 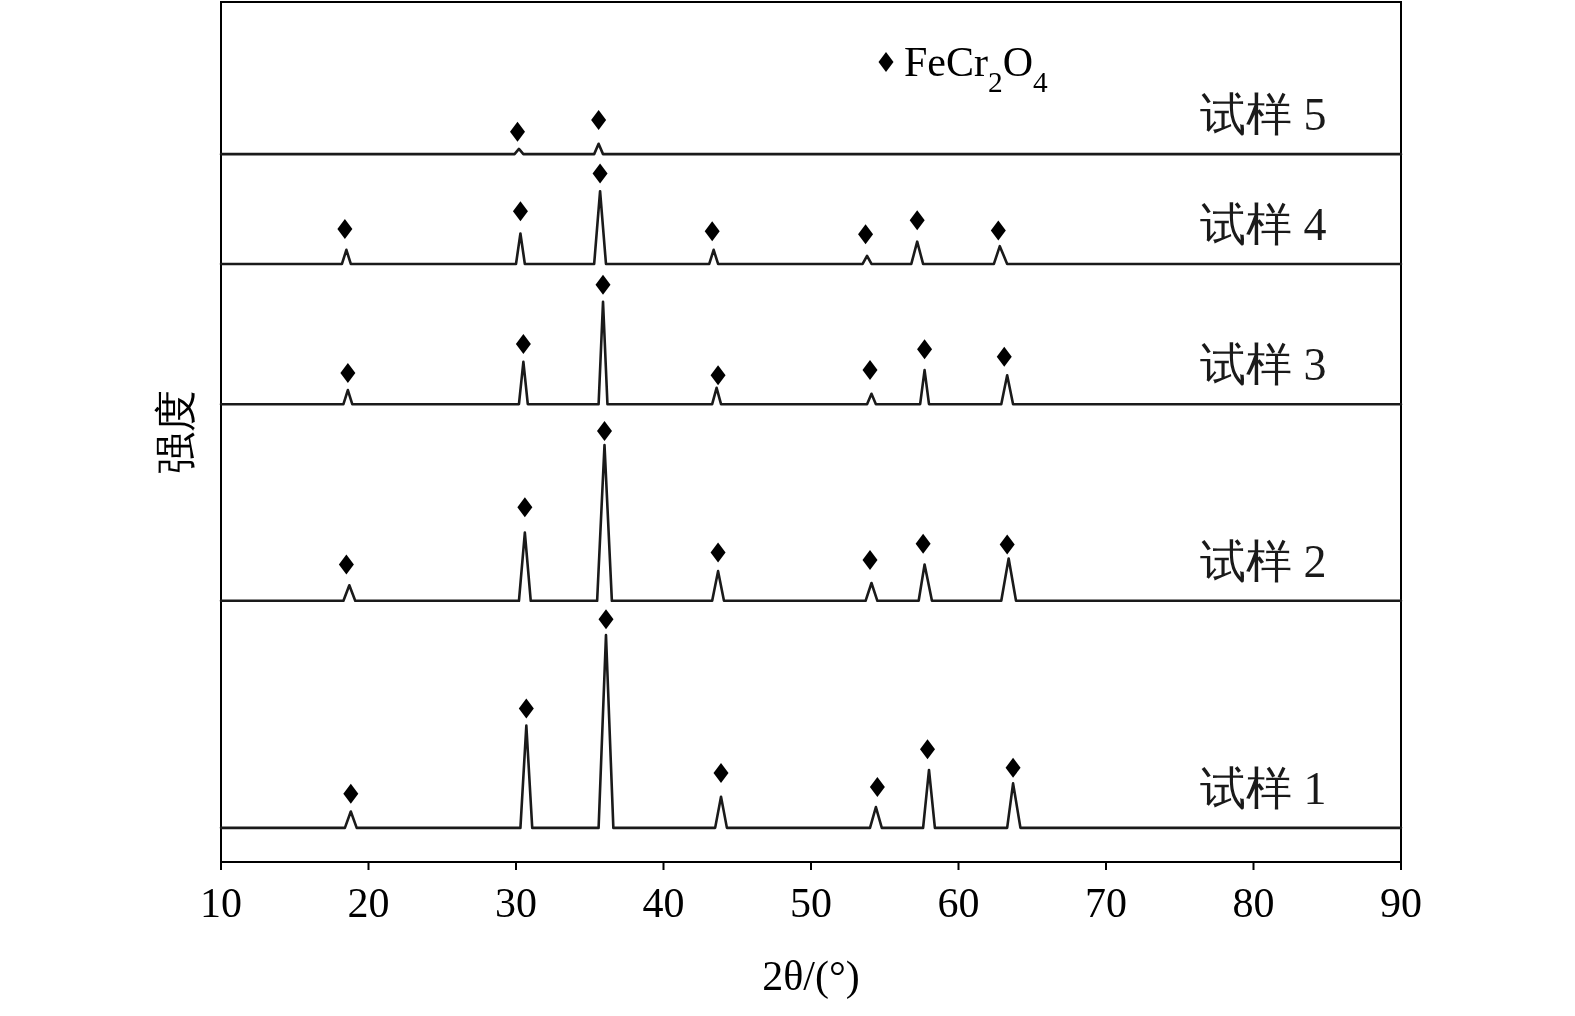 I want to click on x-axis-title: 2θ/(°), so click(x=811, y=976).